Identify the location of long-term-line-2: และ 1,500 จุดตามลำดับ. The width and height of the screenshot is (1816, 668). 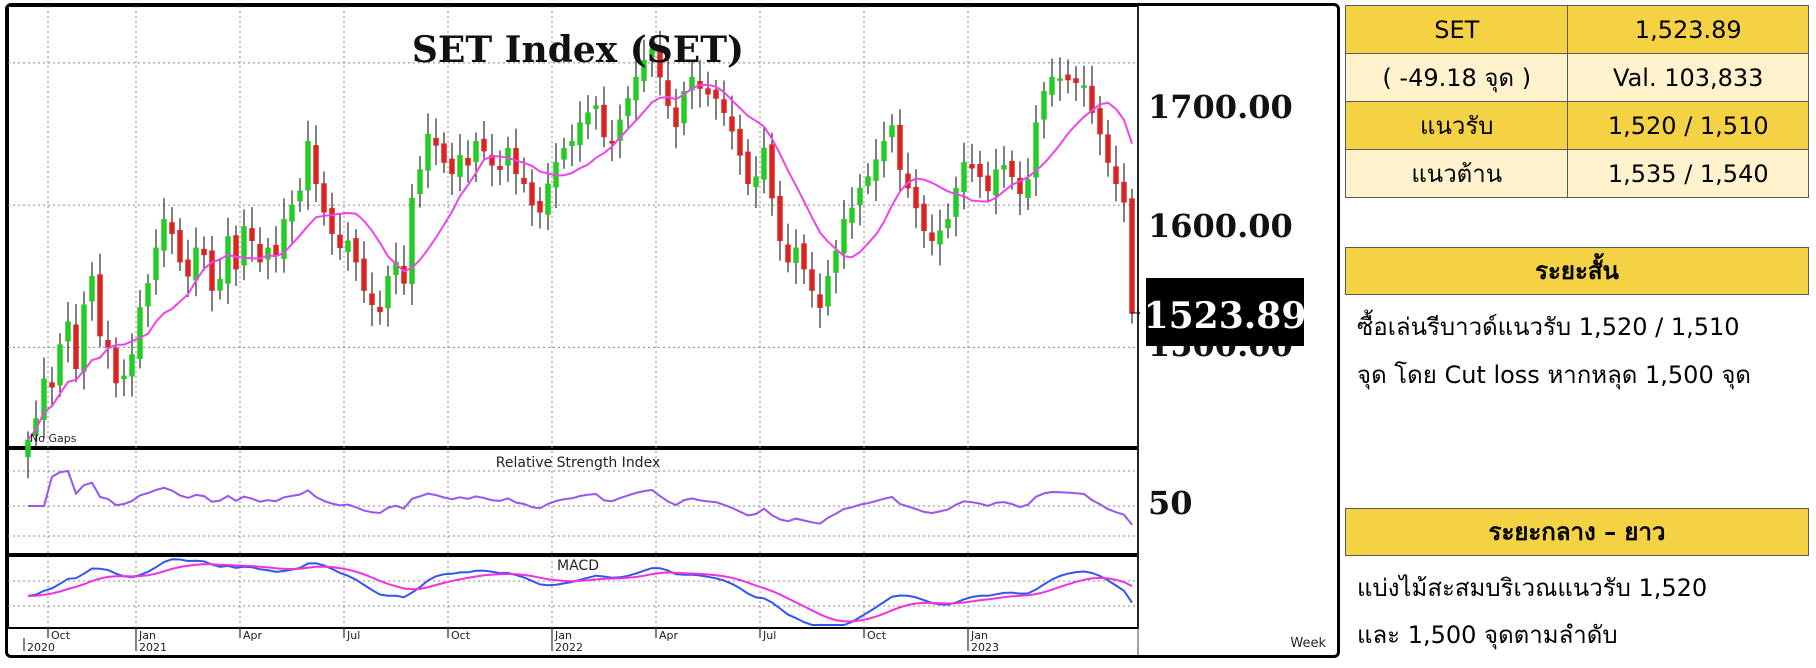
(1487, 635).